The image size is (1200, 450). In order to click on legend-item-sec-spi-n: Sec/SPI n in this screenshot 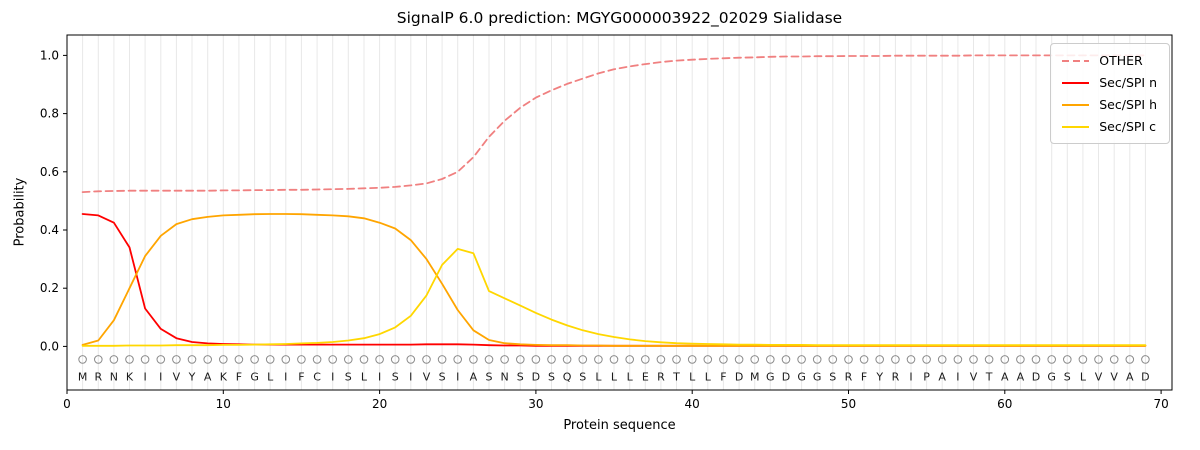, I will do `click(1109, 82)`.